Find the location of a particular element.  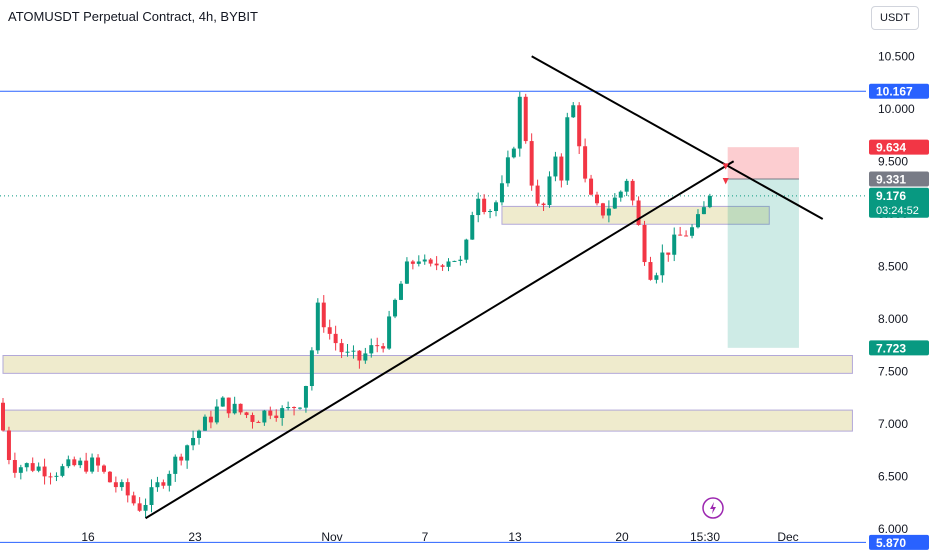

y-tick-label: 10.000 is located at coordinates (896, 109).